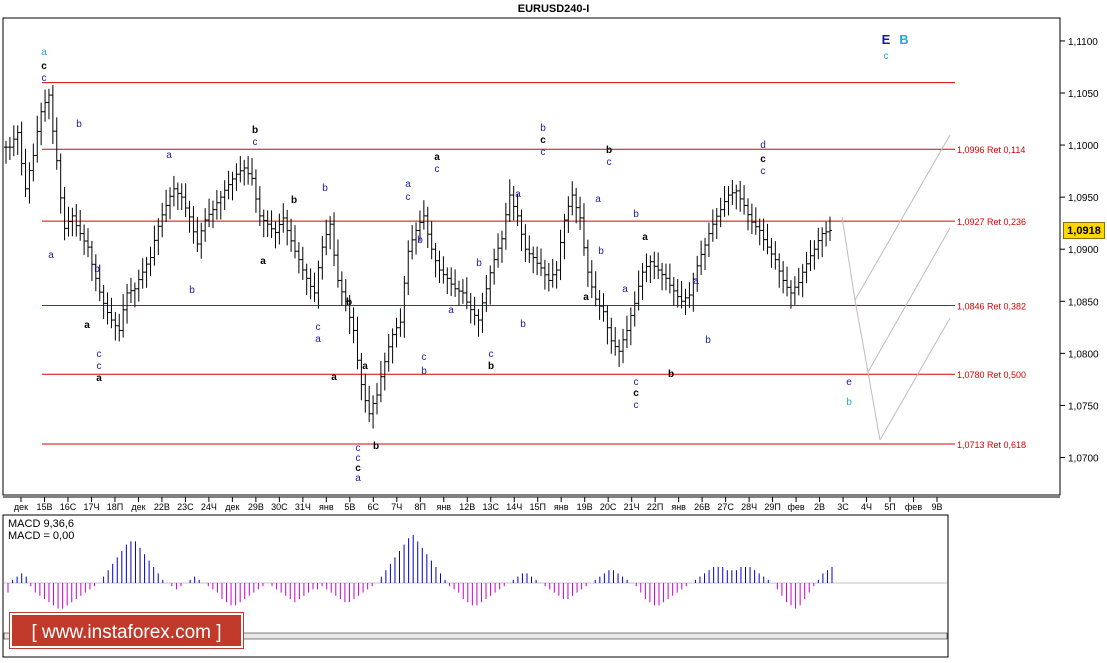  What do you see at coordinates (126, 630) in the screenshot?
I see `watermark-banner: [ www.instaforex.com ]` at bounding box center [126, 630].